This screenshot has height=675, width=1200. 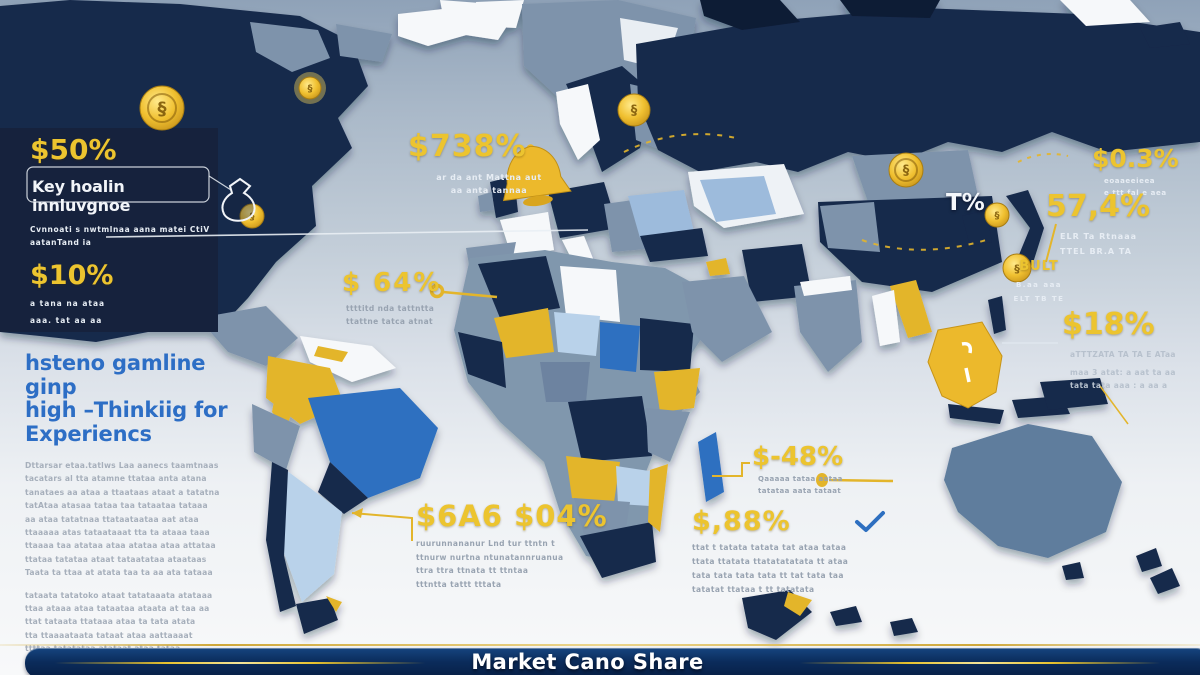 What do you see at coordinates (587, 662) in the screenshot?
I see `bottom-bar-title: Market Cano Share` at bounding box center [587, 662].